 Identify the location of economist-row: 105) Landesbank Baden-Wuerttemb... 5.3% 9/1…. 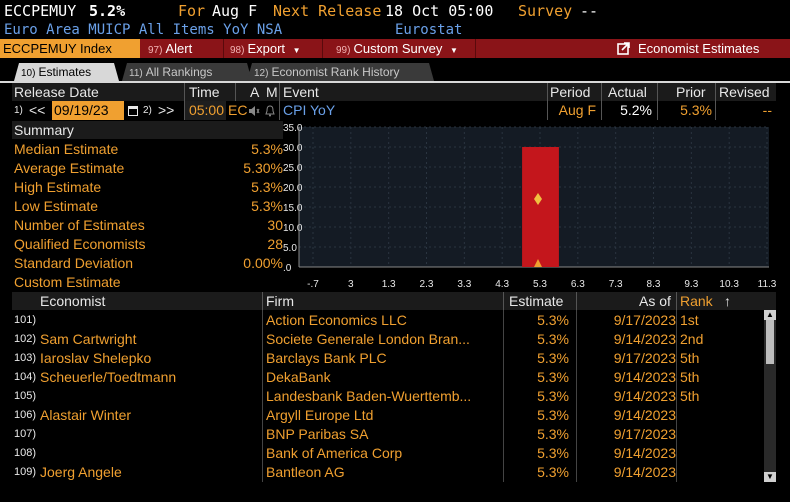
(388, 396).